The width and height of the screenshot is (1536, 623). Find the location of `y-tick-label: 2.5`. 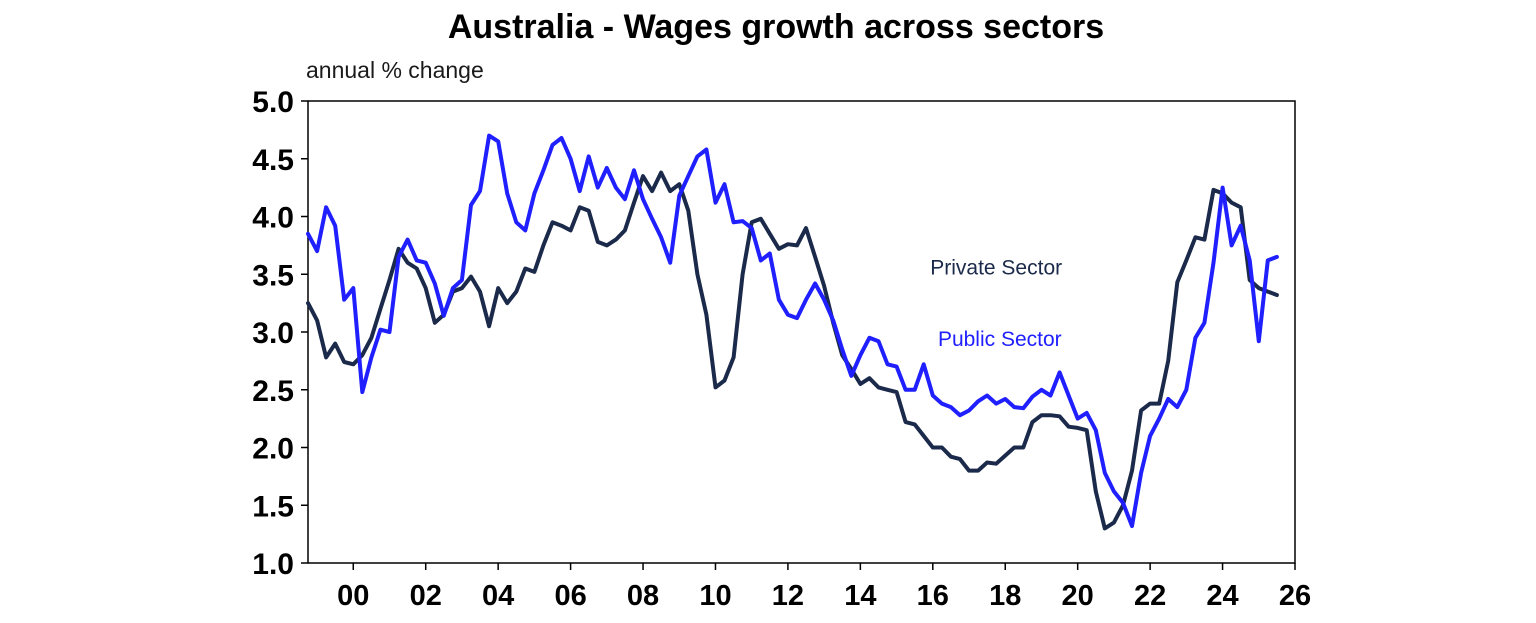

y-tick-label: 2.5 is located at coordinates (273, 391).